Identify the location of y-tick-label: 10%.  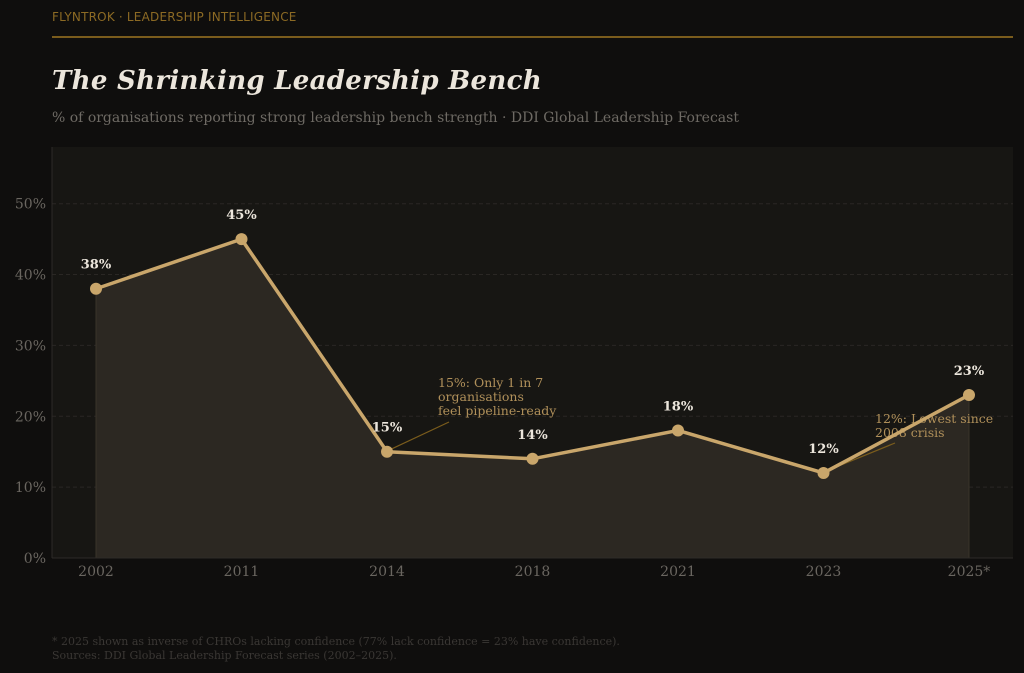
(30, 488).